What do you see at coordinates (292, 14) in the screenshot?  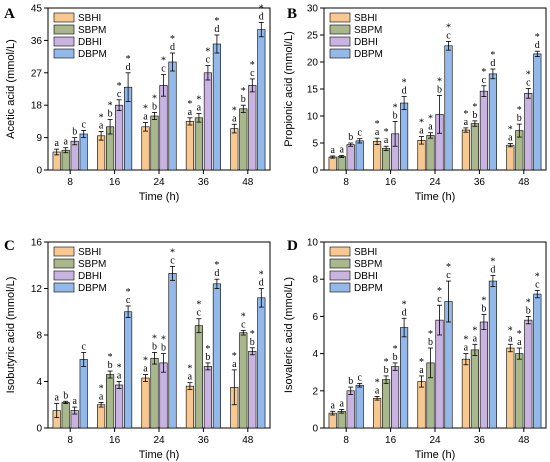 I see `panel-letter: B` at bounding box center [292, 14].